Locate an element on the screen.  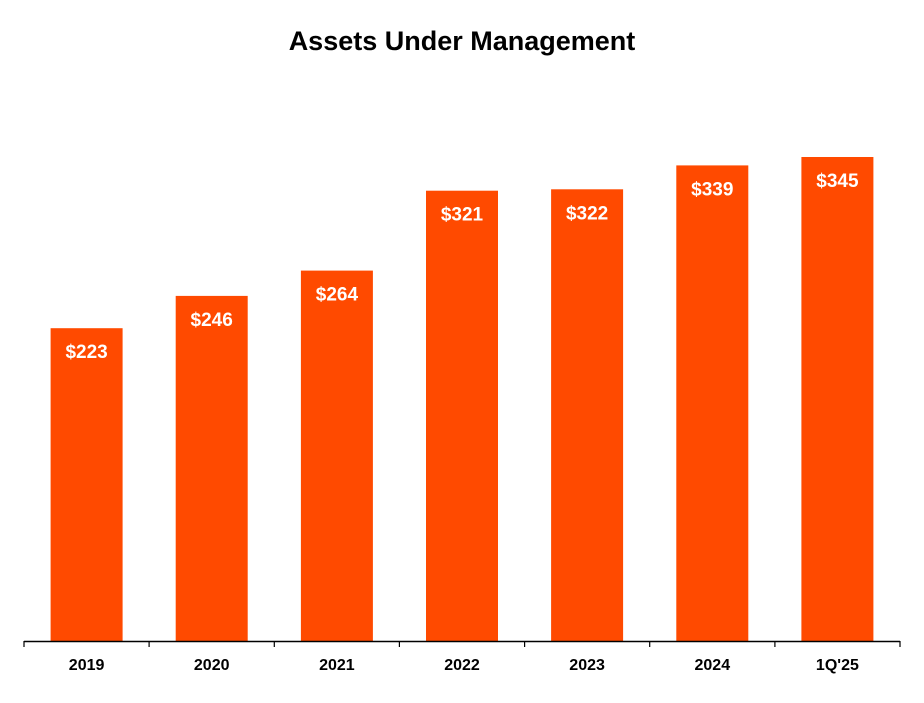
x-axis is located at coordinates (462, 643).